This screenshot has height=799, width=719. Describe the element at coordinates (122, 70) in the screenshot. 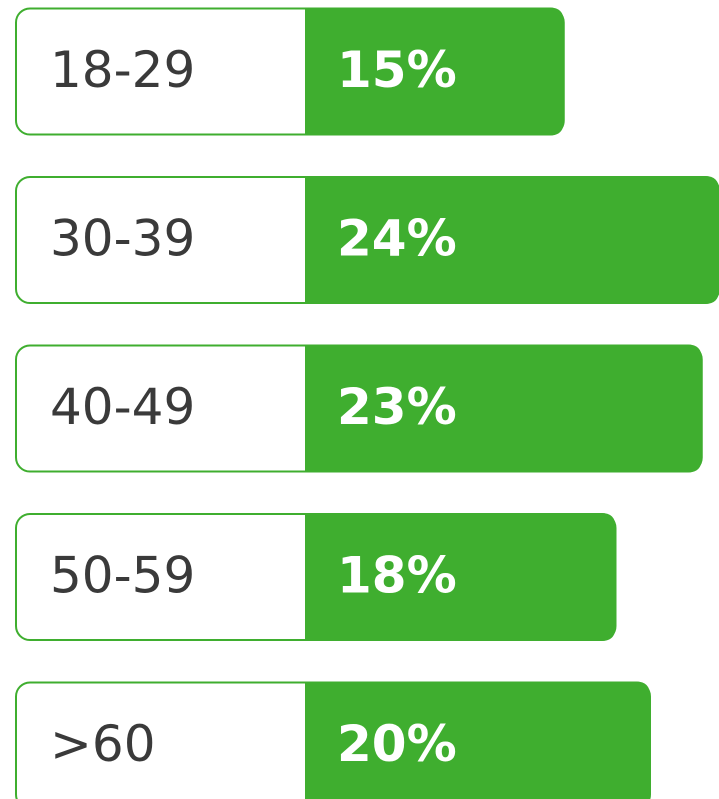

I see `category-label: 18-29` at that location.